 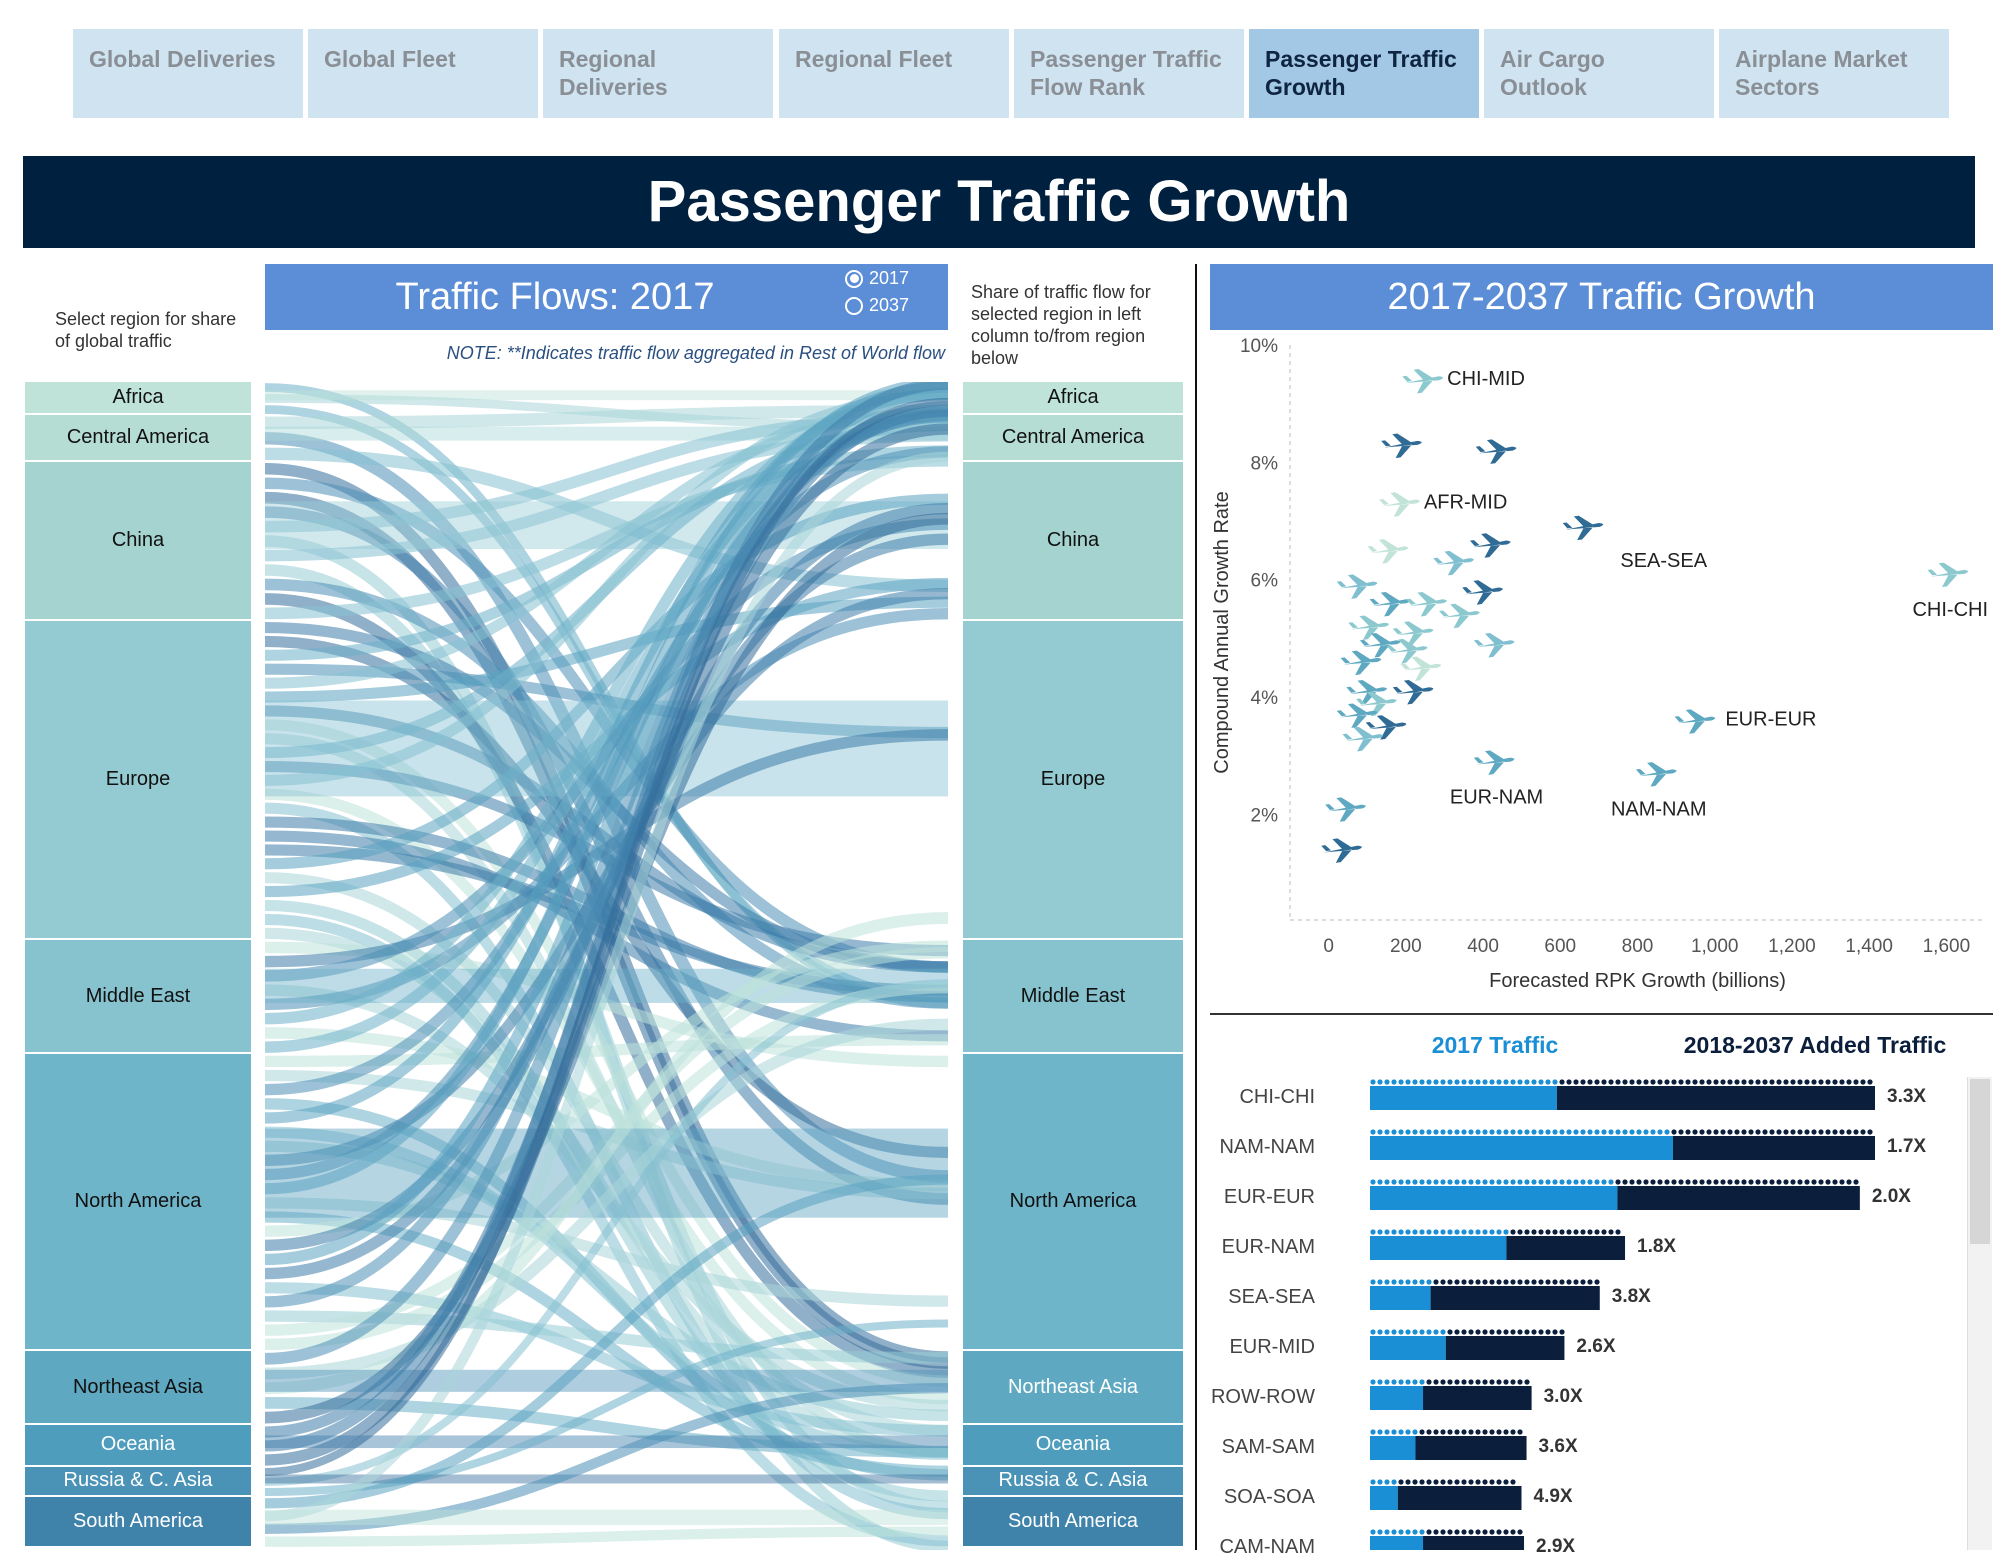 I want to click on destination-region-northeast-asia: Northeast Asia, so click(x=1073, y=1388).